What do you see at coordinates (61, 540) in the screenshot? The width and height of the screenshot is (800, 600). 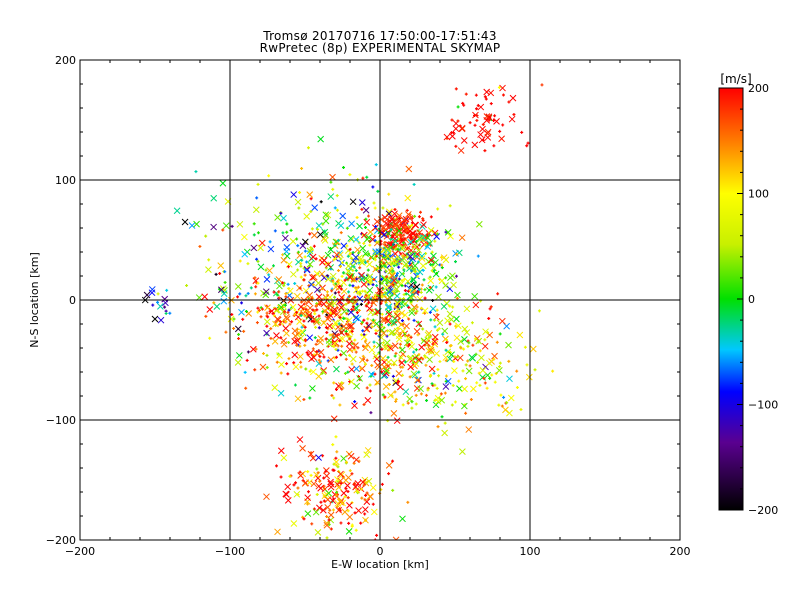 I see `y-tick-label: −200` at bounding box center [61, 540].